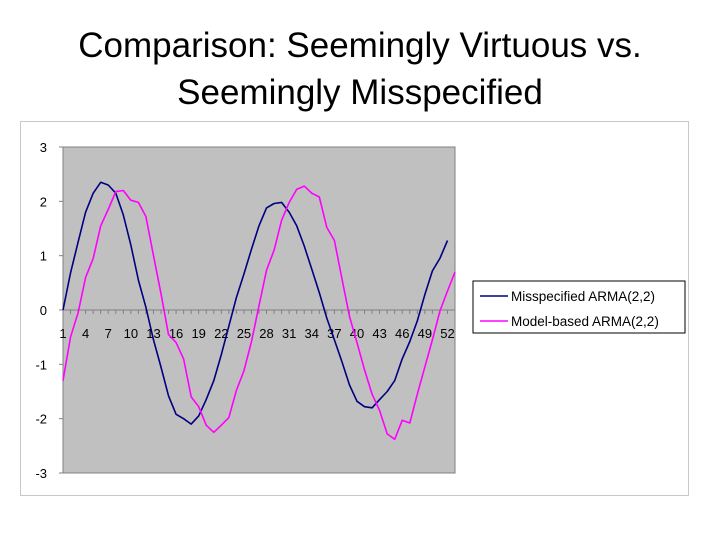 The image size is (720, 540). I want to click on x-tick-label: 25, so click(244, 333).